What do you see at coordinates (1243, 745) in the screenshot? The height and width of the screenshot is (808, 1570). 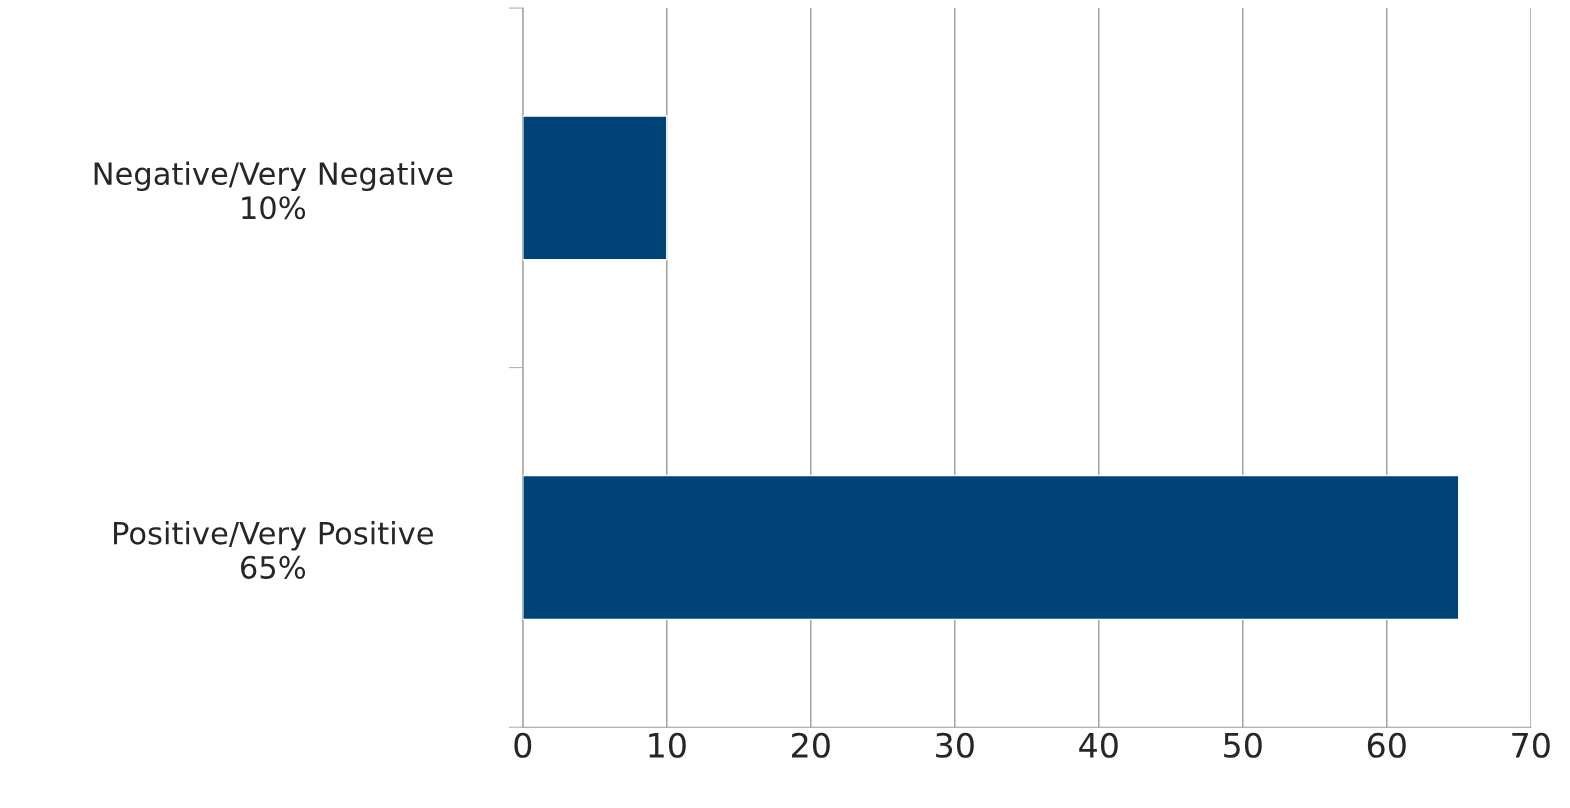 I see `x-tick-label: 50` at bounding box center [1243, 745].